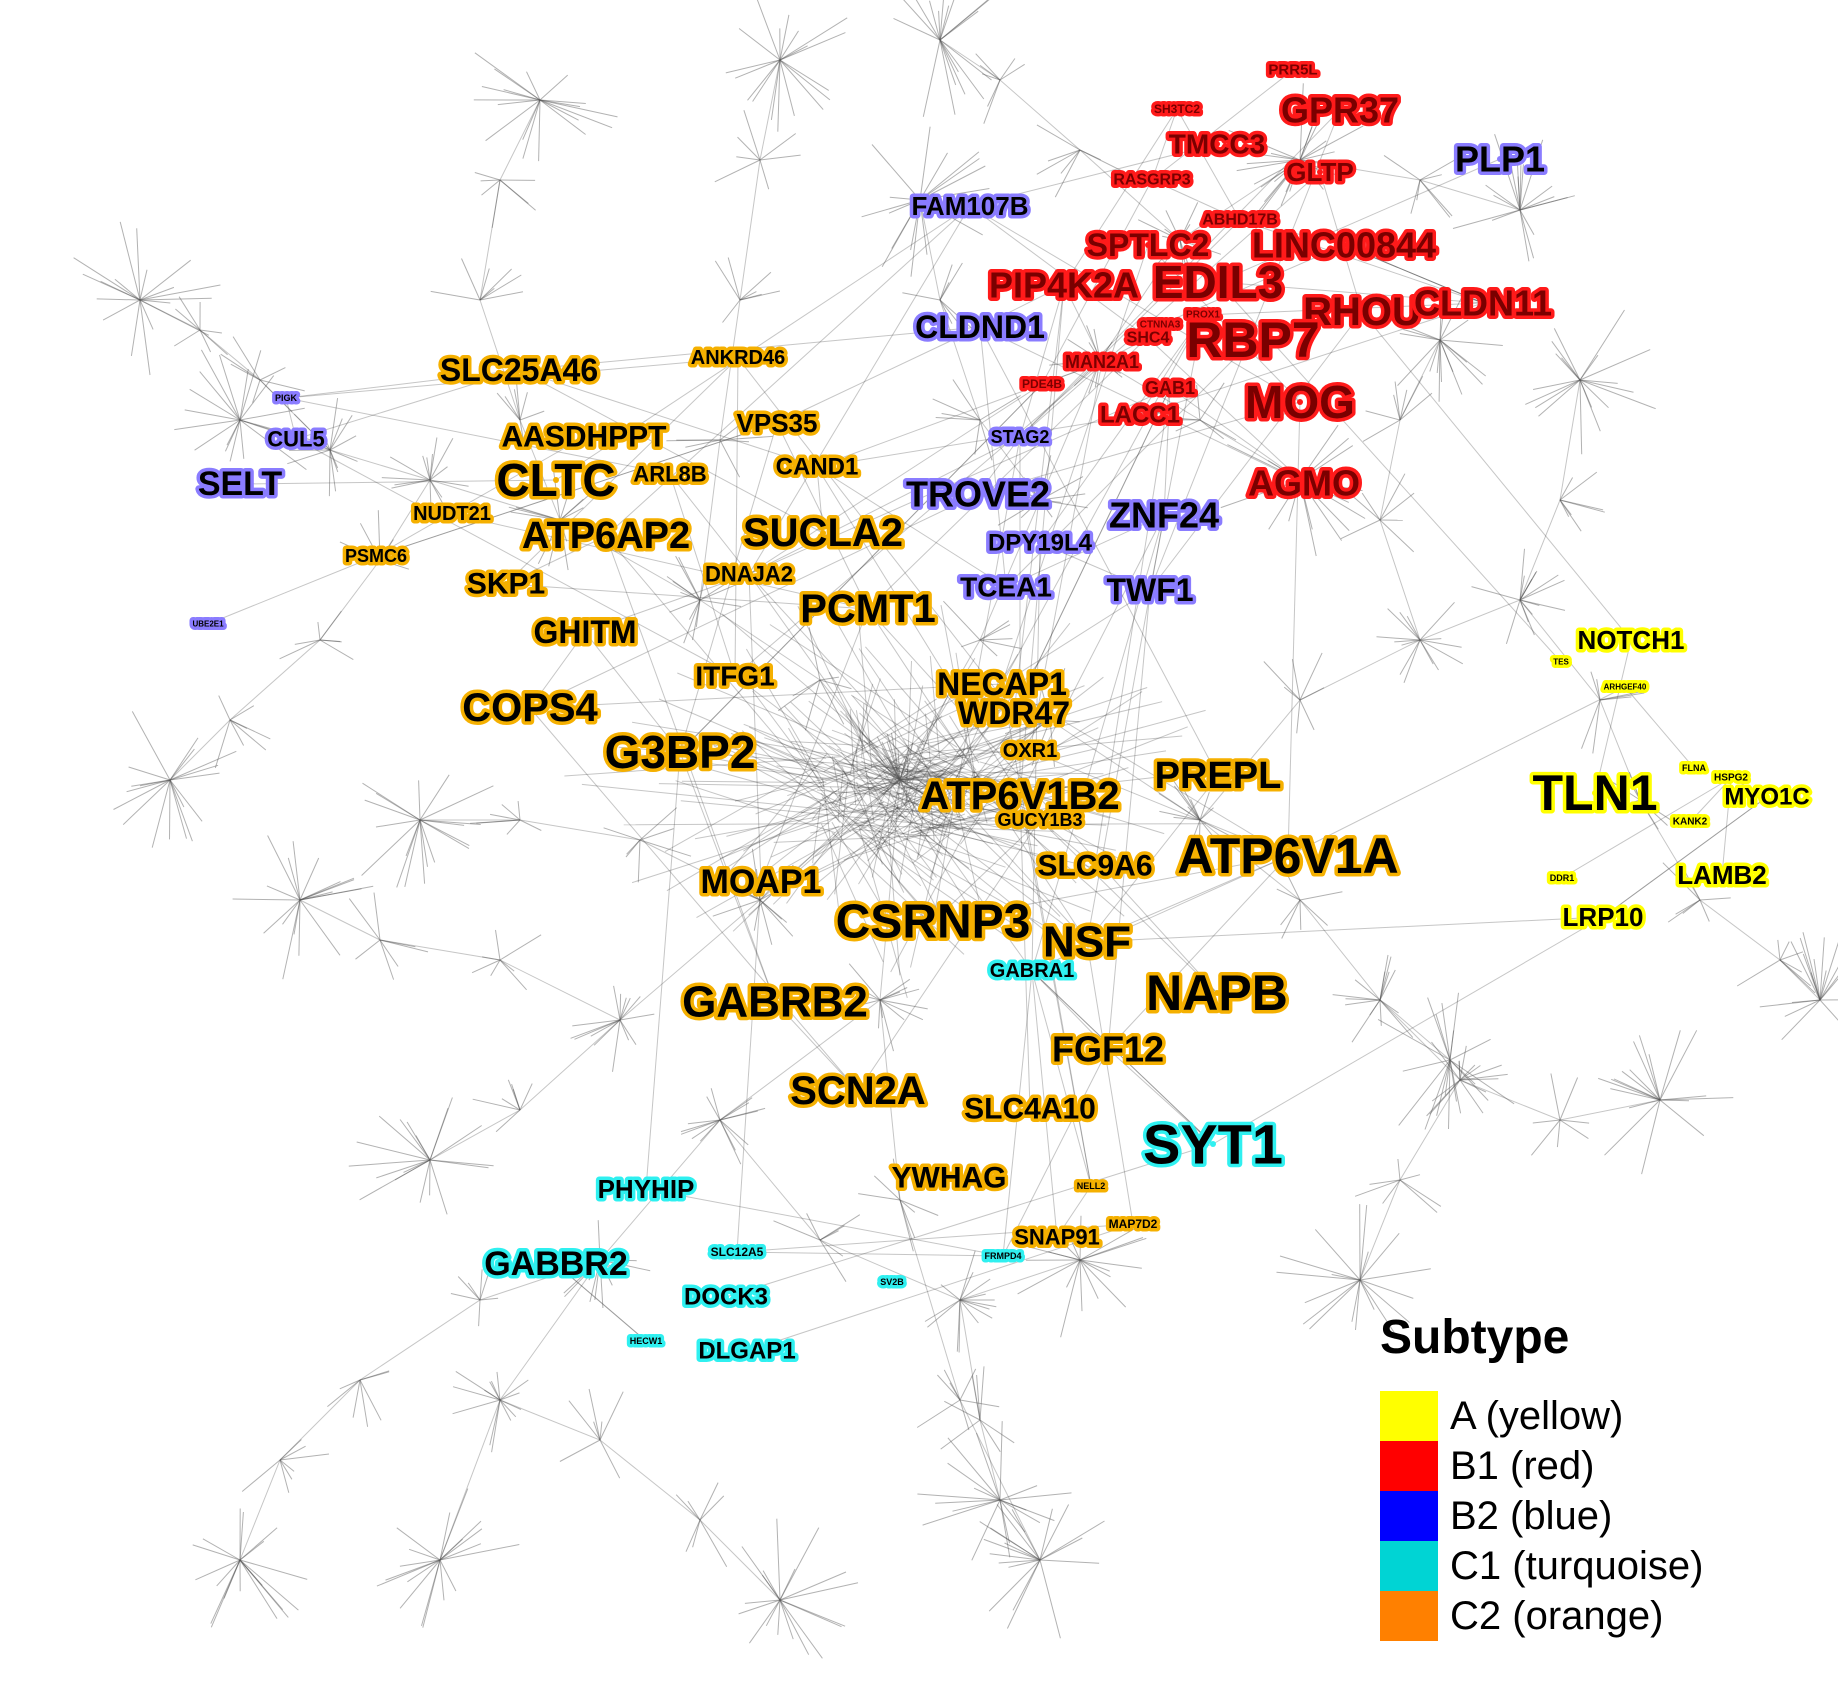  Describe the element at coordinates (749, 574) in the screenshot. I see `gene-label-dnaja2: DNAJA2` at that location.